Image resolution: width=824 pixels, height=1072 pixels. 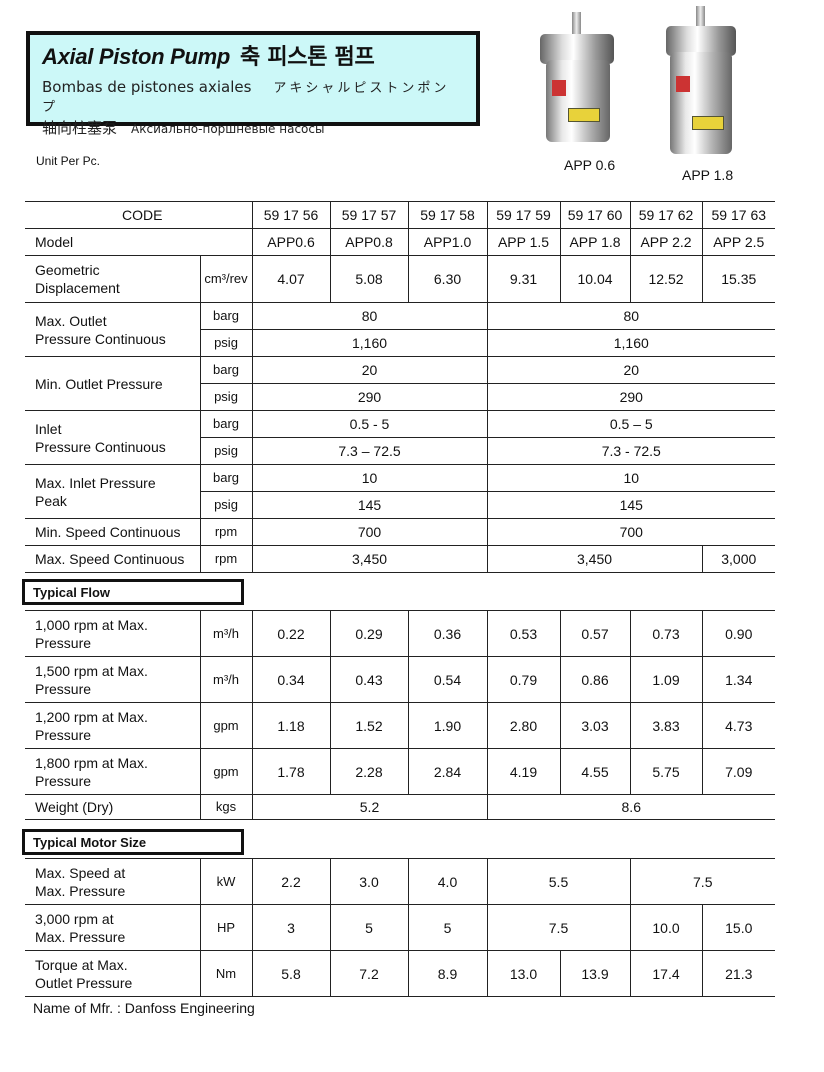 I want to click on subtitle-russian: Аксиально-поршневые насосы, so click(x=228, y=129).